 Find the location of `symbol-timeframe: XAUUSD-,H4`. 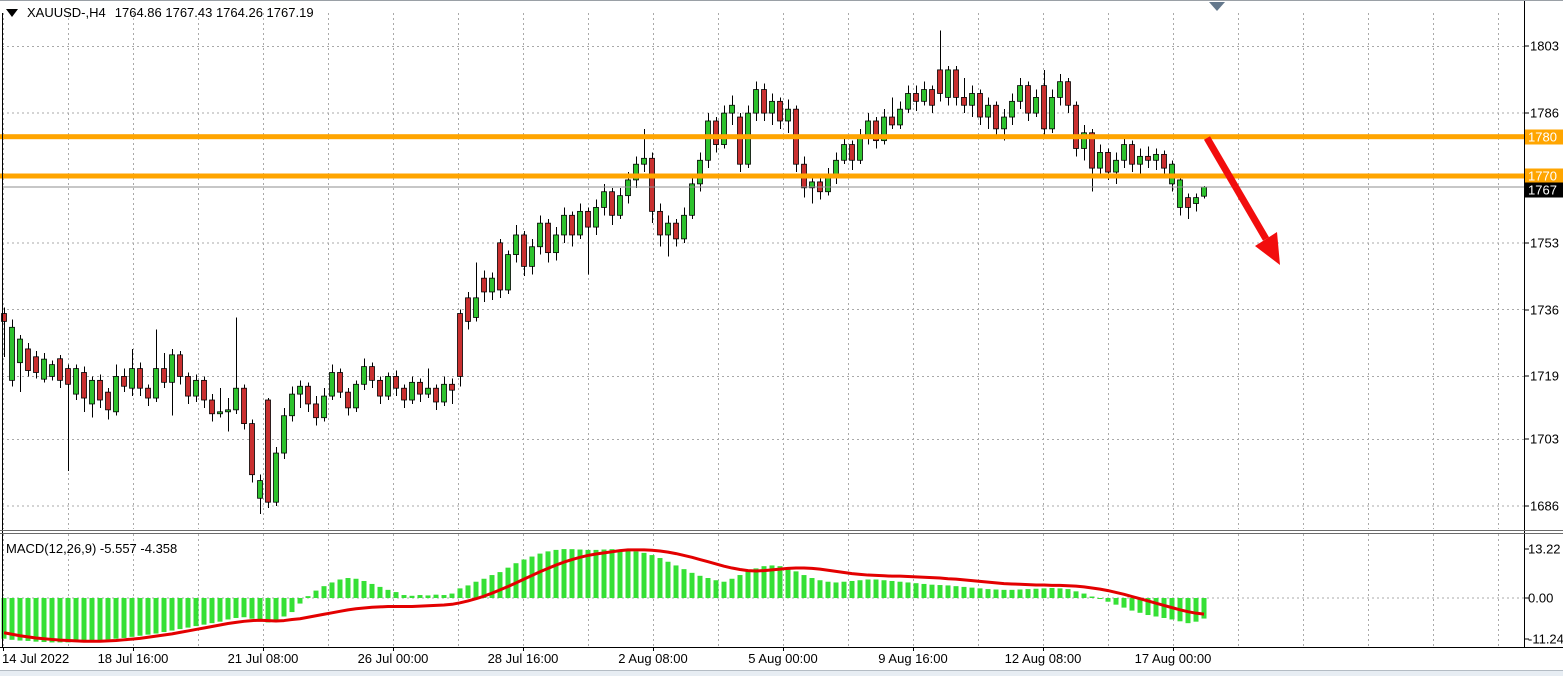

symbol-timeframe: XAUUSD-,H4 is located at coordinates (66, 12).